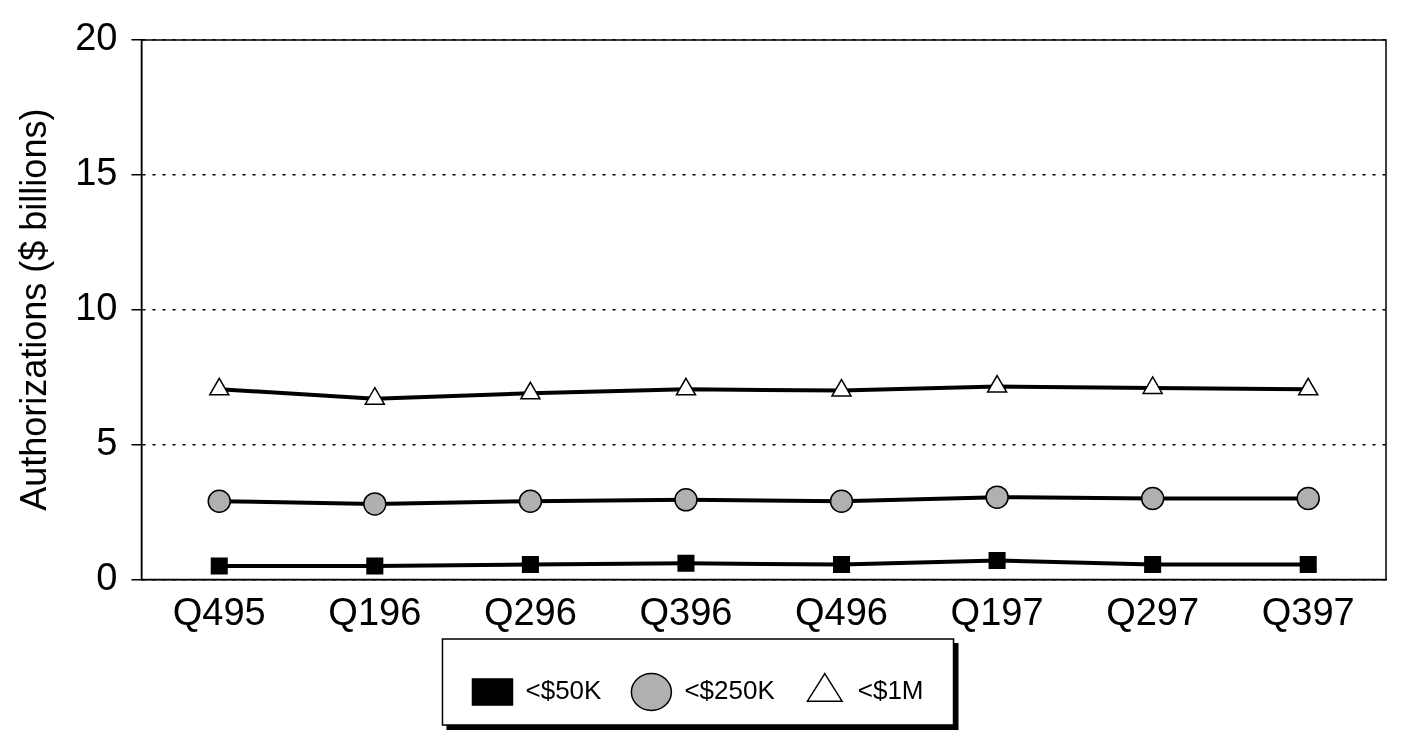  What do you see at coordinates (107, 442) in the screenshot?
I see `y-tick-label: 5` at bounding box center [107, 442].